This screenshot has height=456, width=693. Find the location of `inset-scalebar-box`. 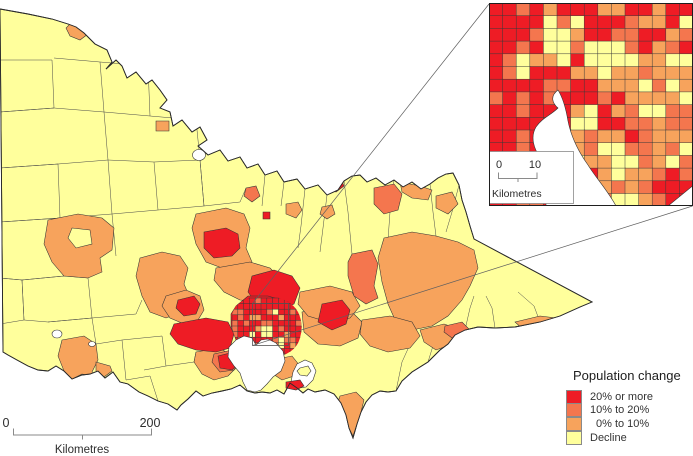

inset-scalebar-box is located at coordinates (531, 177).